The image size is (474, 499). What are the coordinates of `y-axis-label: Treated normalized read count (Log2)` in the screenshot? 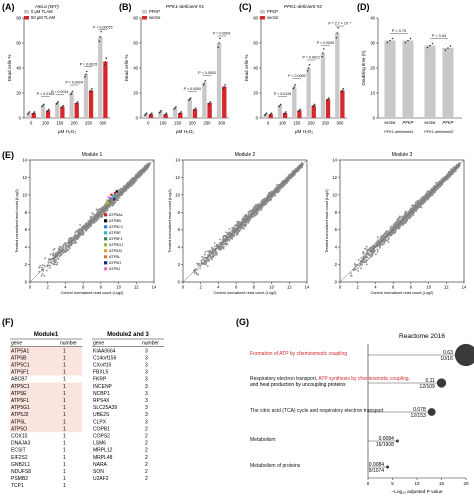 It's located at (17, 220).